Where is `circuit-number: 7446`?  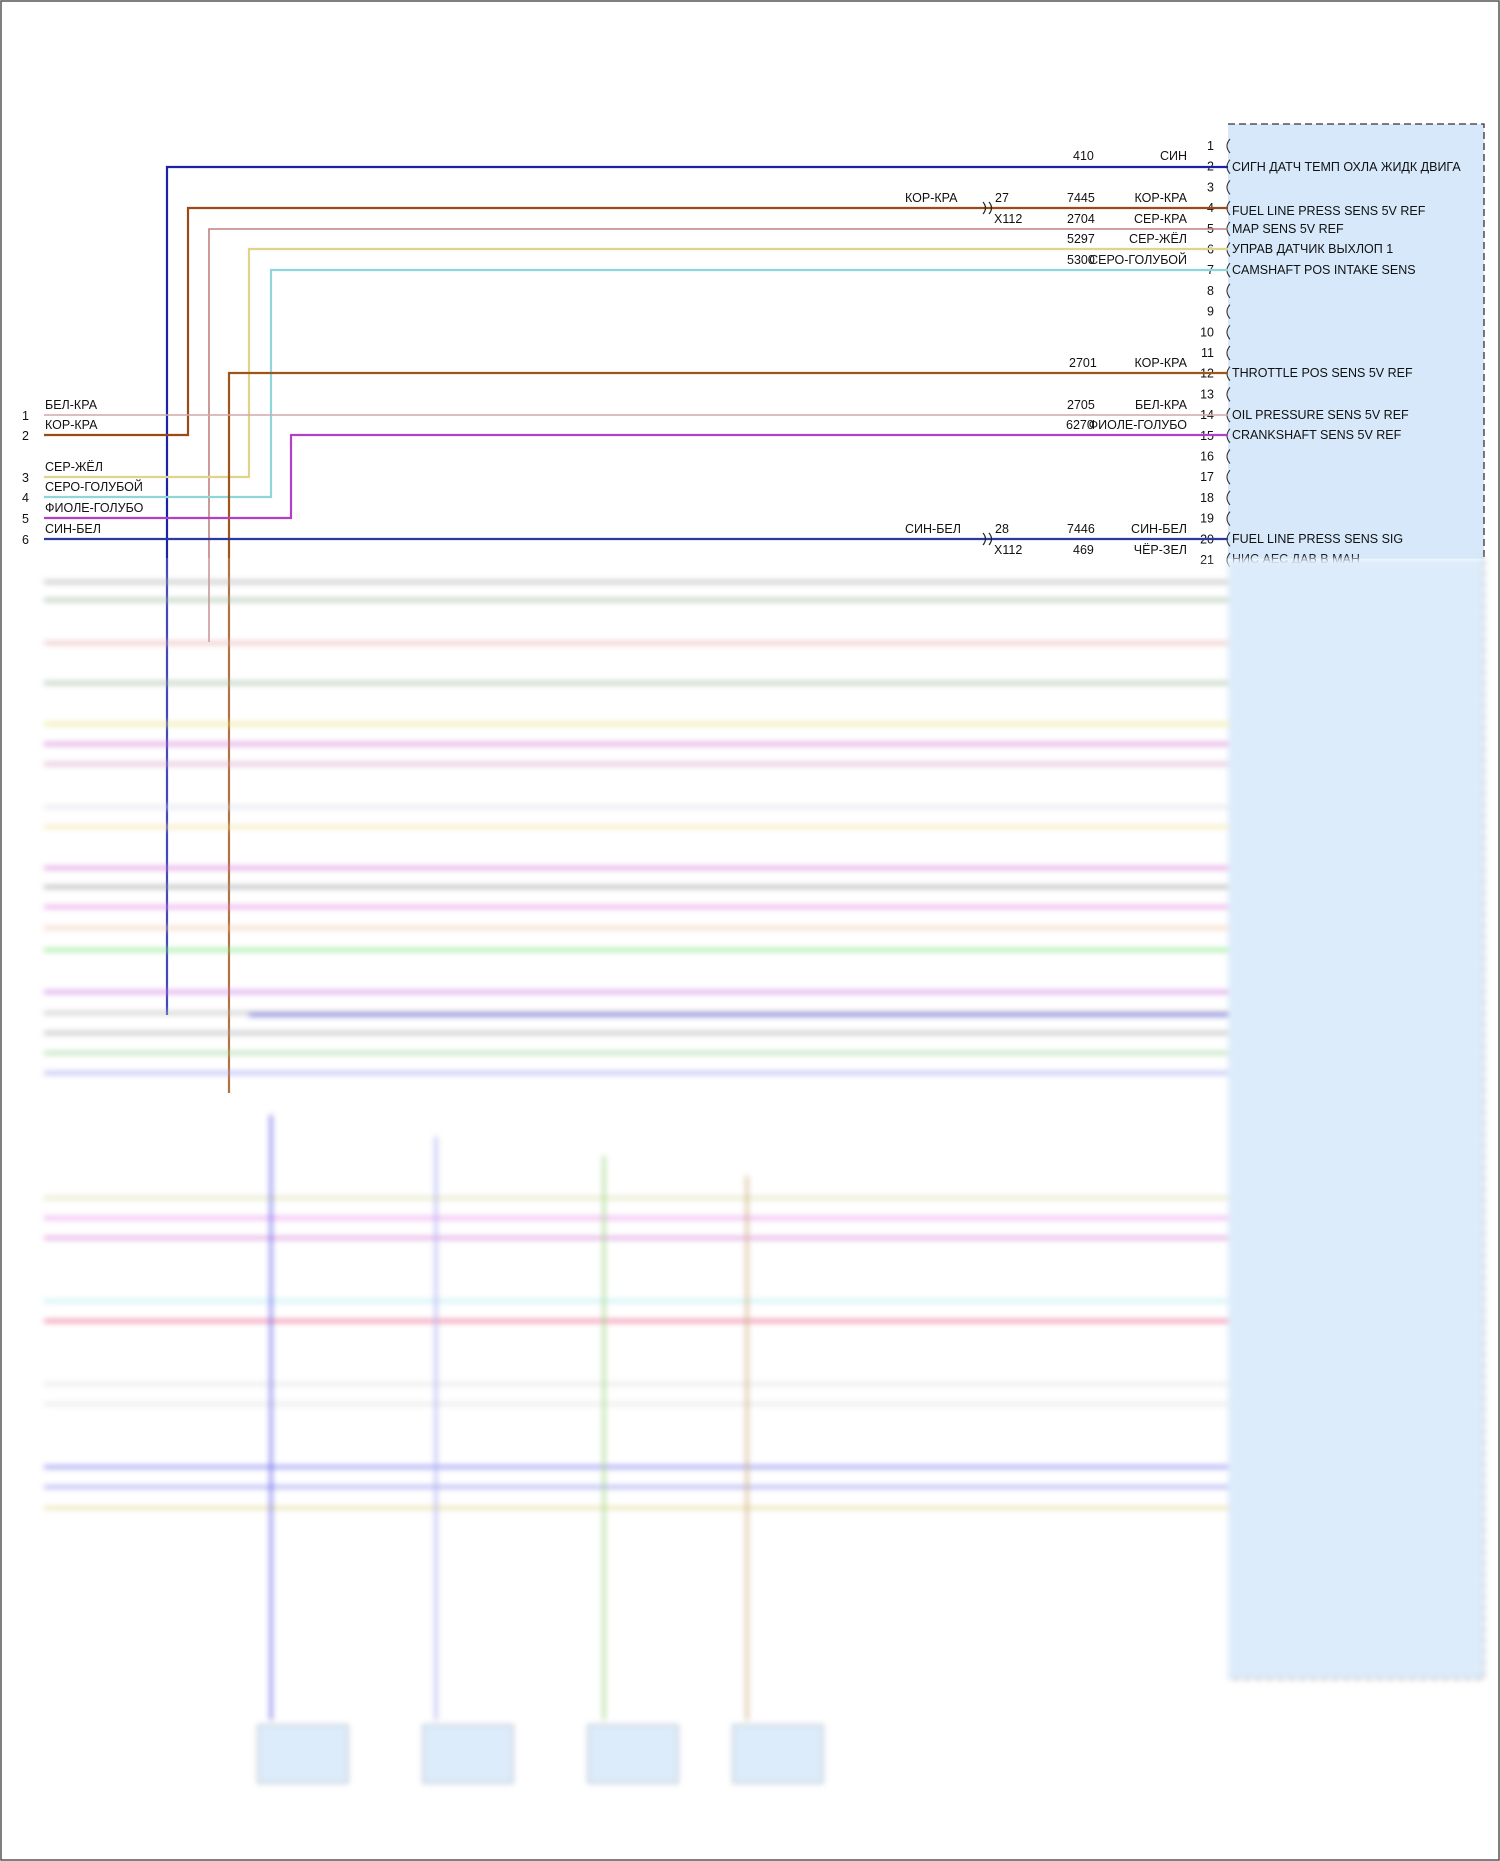 circuit-number: 7446 is located at coordinates (1081, 529).